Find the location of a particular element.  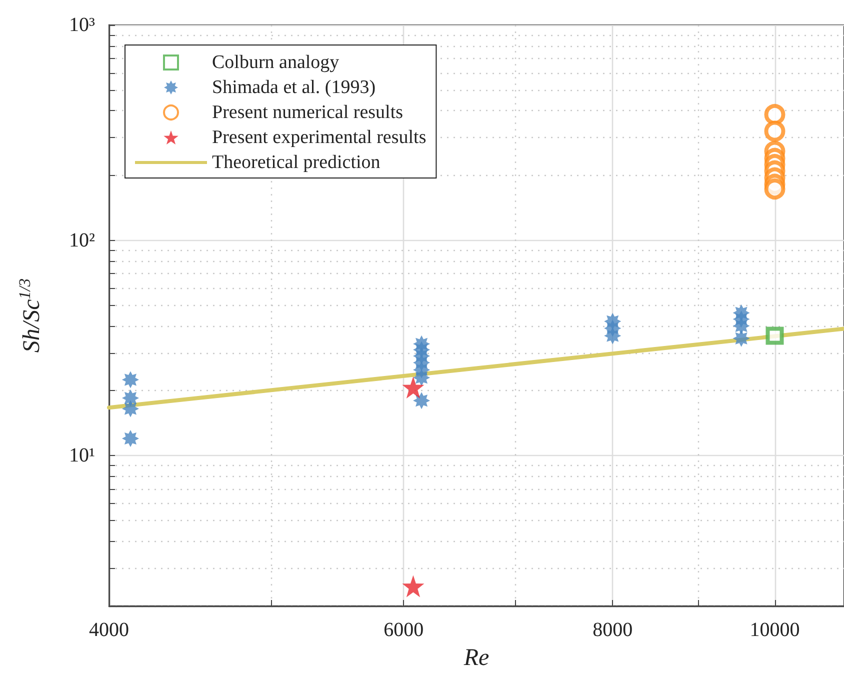

x-tick-label: 10000 is located at coordinates (775, 630).